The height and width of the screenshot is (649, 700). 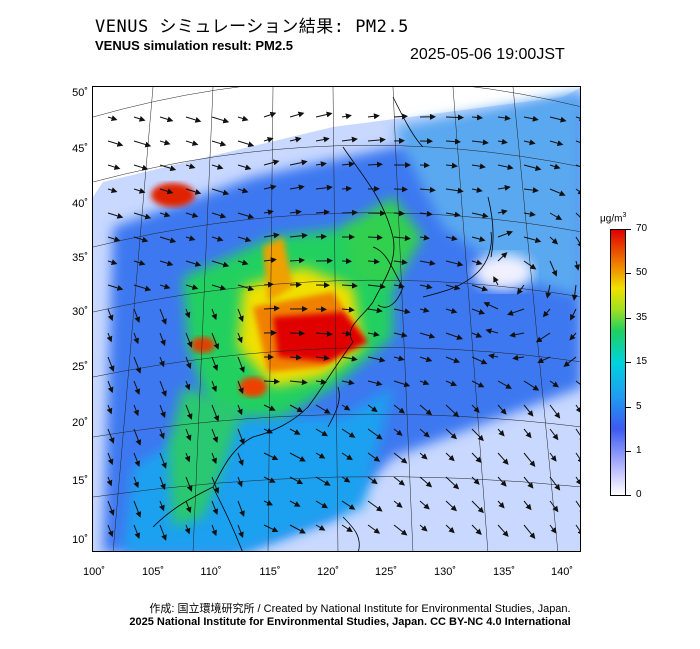 I want to click on timestamp: 2025-05-06 19:00JST, so click(x=487, y=54).